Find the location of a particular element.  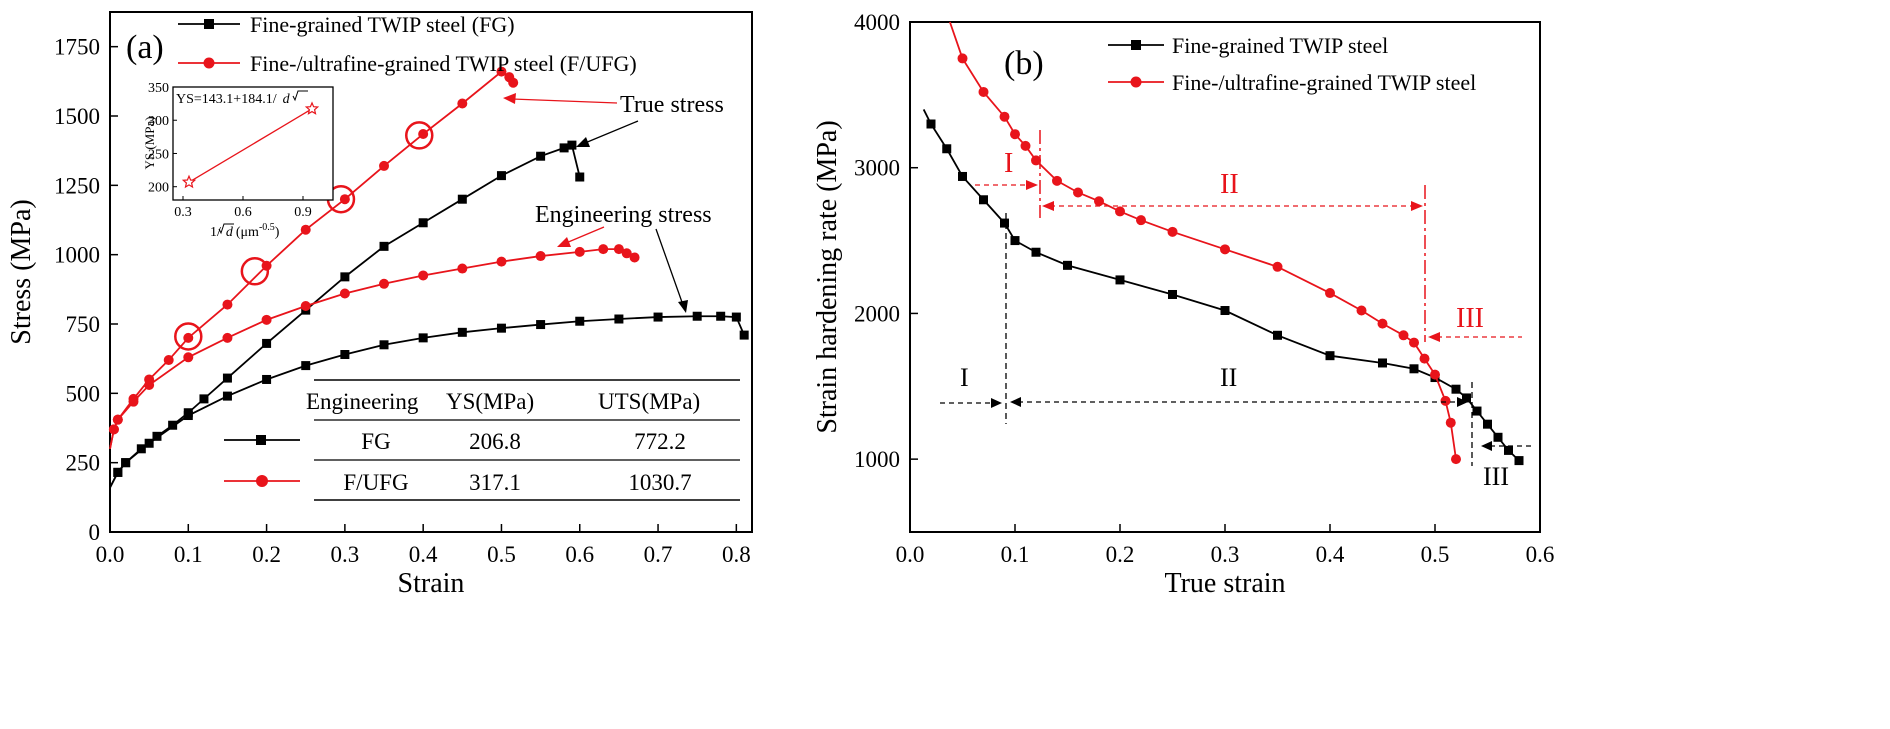

panel-b-xlabel: True strain is located at coordinates (1224, 583).